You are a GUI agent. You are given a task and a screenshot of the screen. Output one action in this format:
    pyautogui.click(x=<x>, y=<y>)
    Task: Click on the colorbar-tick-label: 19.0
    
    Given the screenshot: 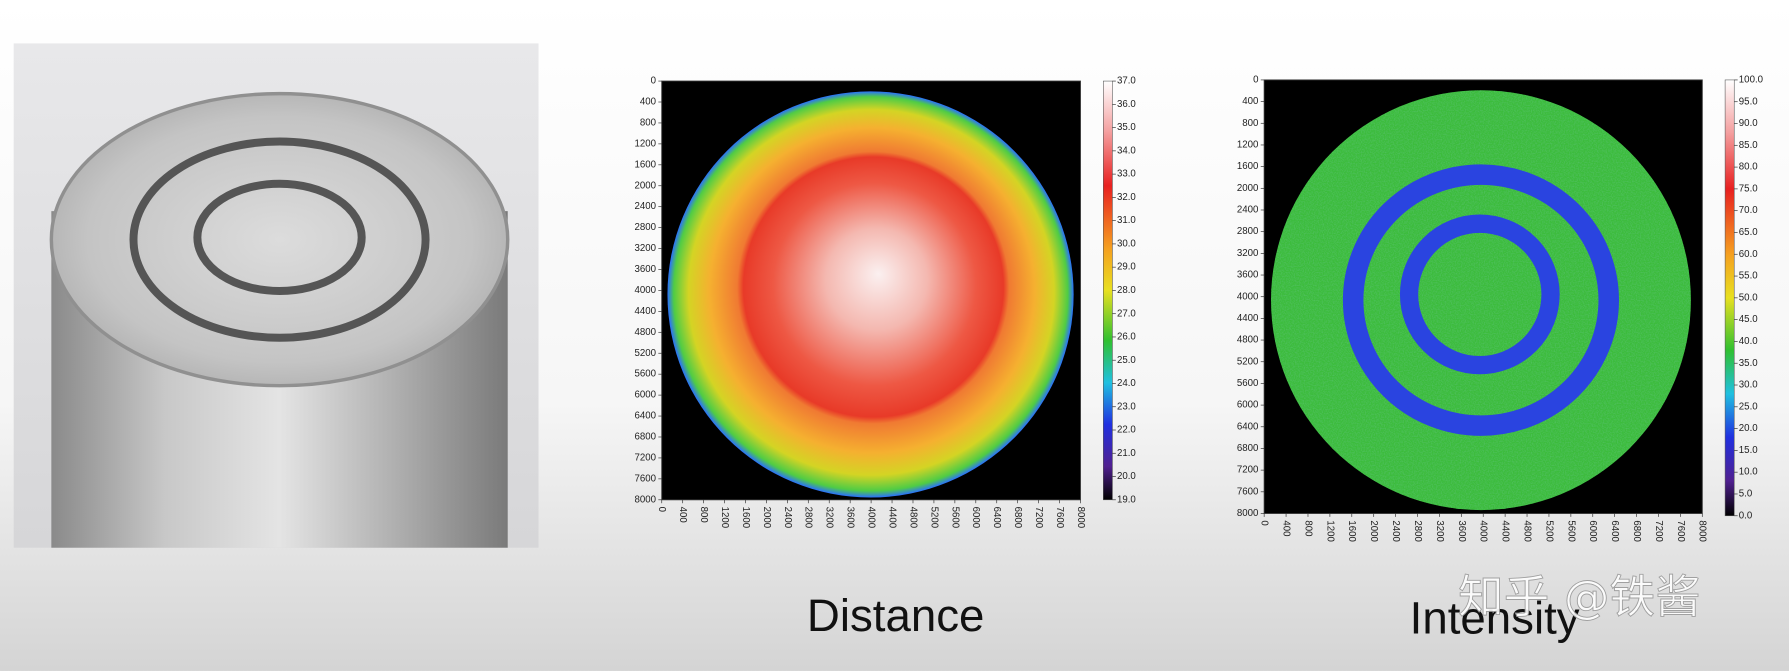 What is the action you would take?
    pyautogui.click(x=1126, y=499)
    